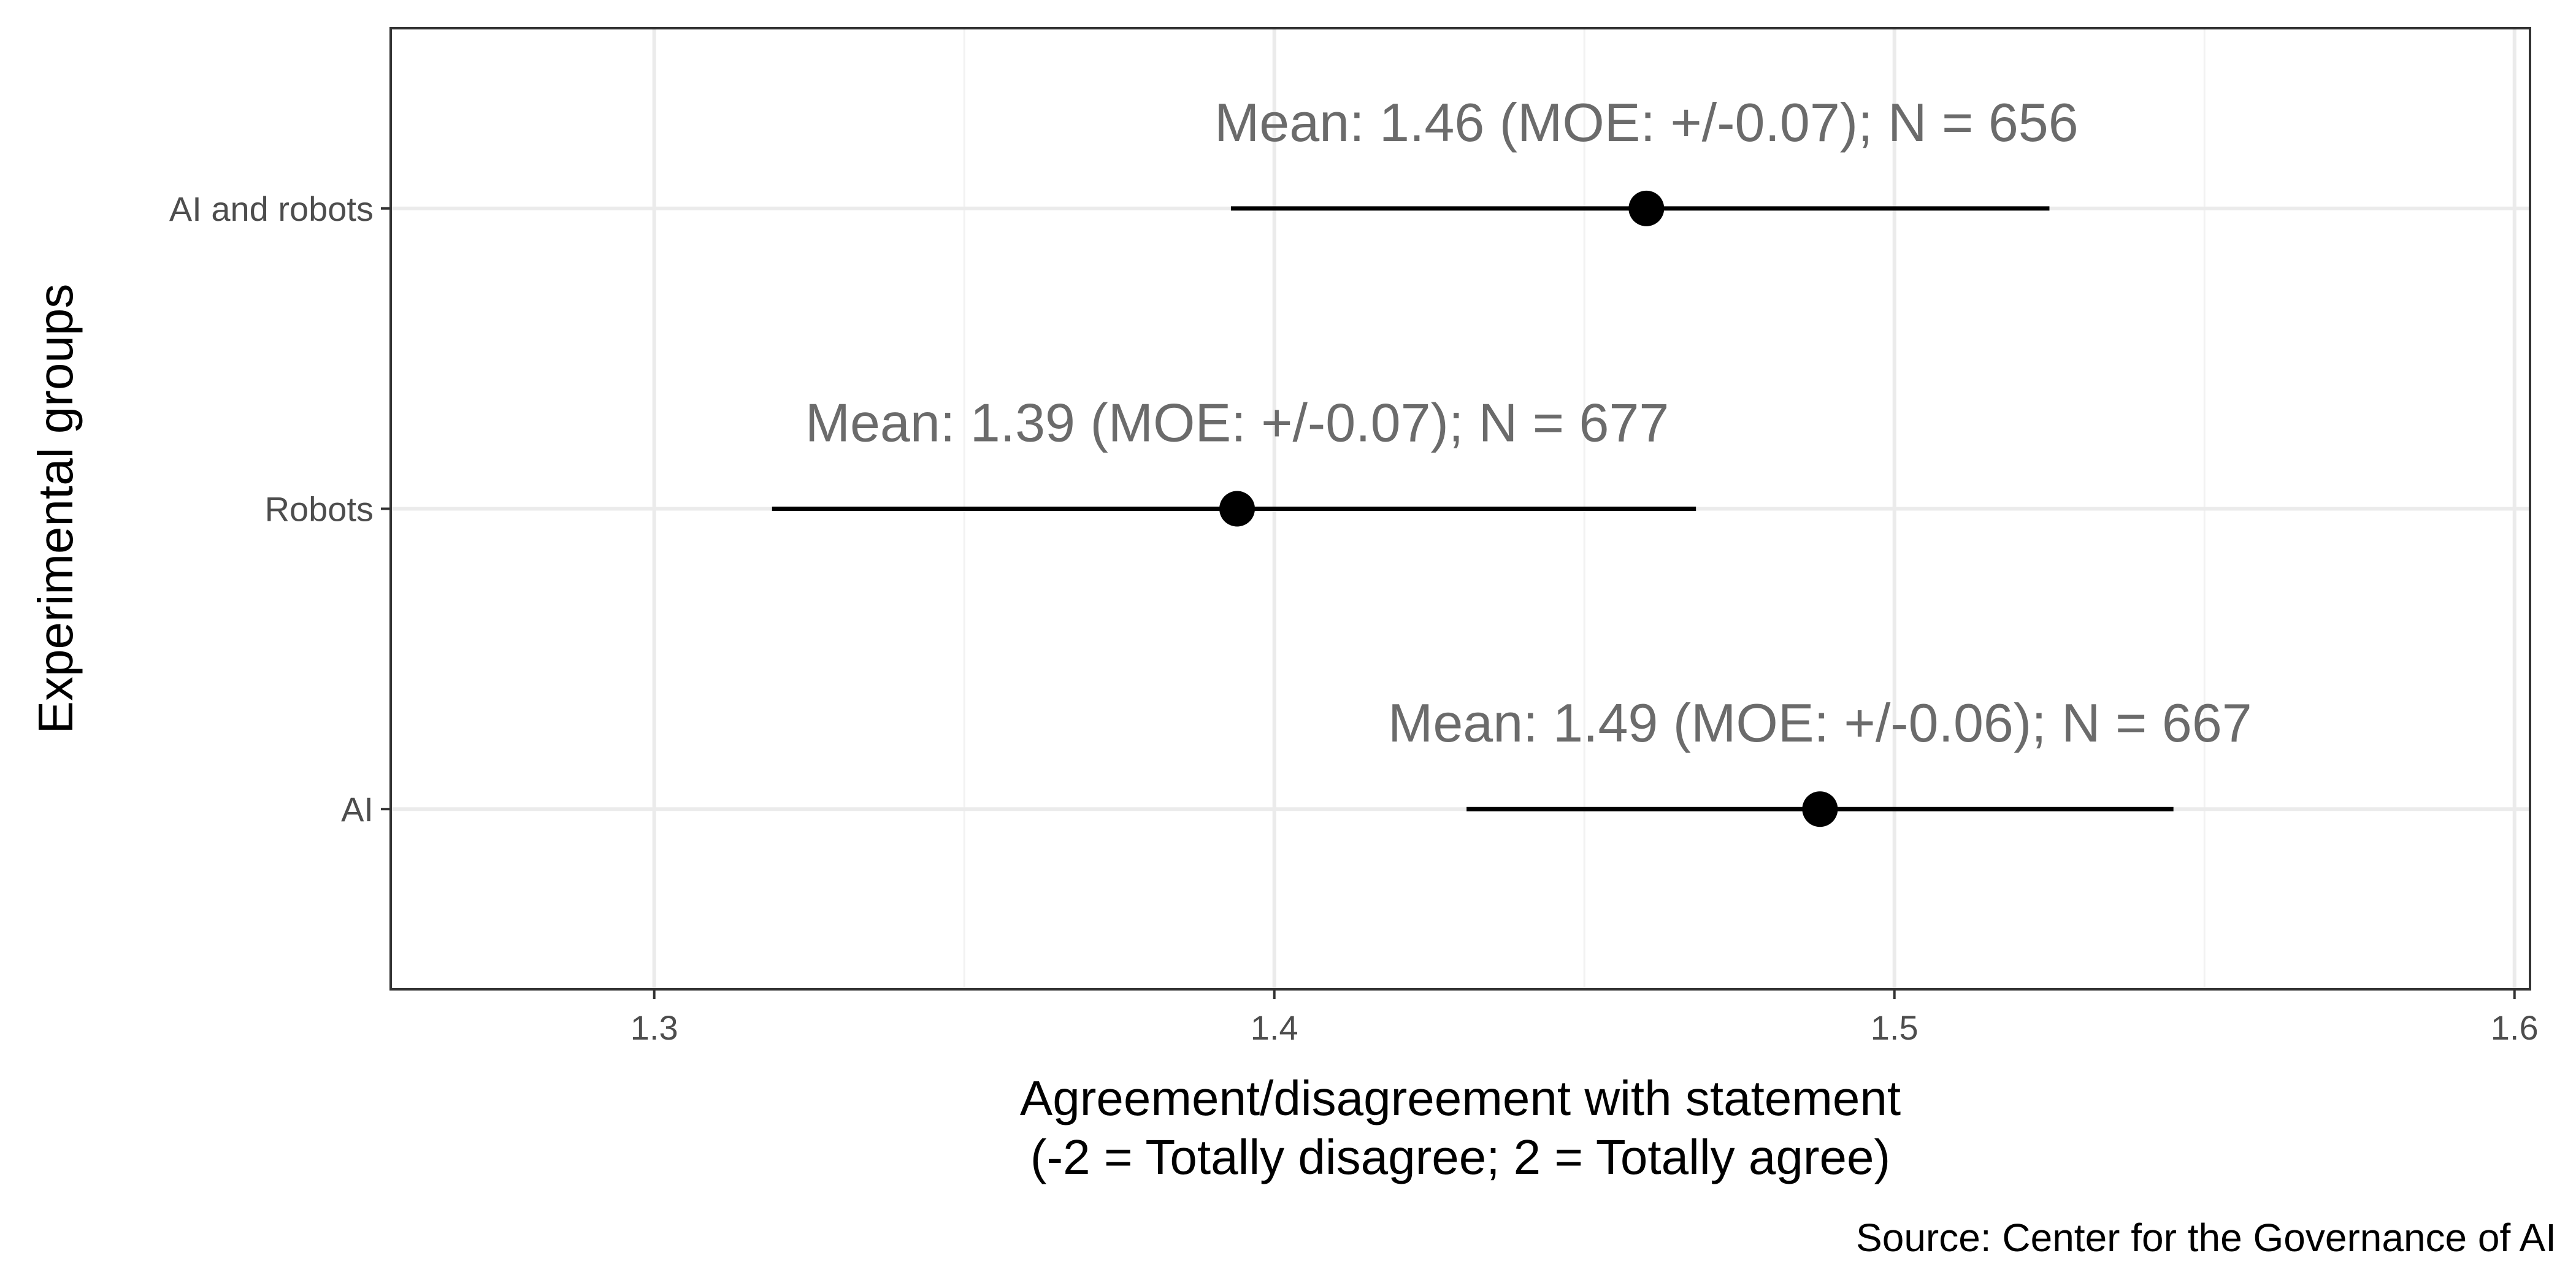 Image resolution: width=2576 pixels, height=1288 pixels. What do you see at coordinates (2206, 1238) in the screenshot?
I see `source-caption: Source: Center for the Governance of AI` at bounding box center [2206, 1238].